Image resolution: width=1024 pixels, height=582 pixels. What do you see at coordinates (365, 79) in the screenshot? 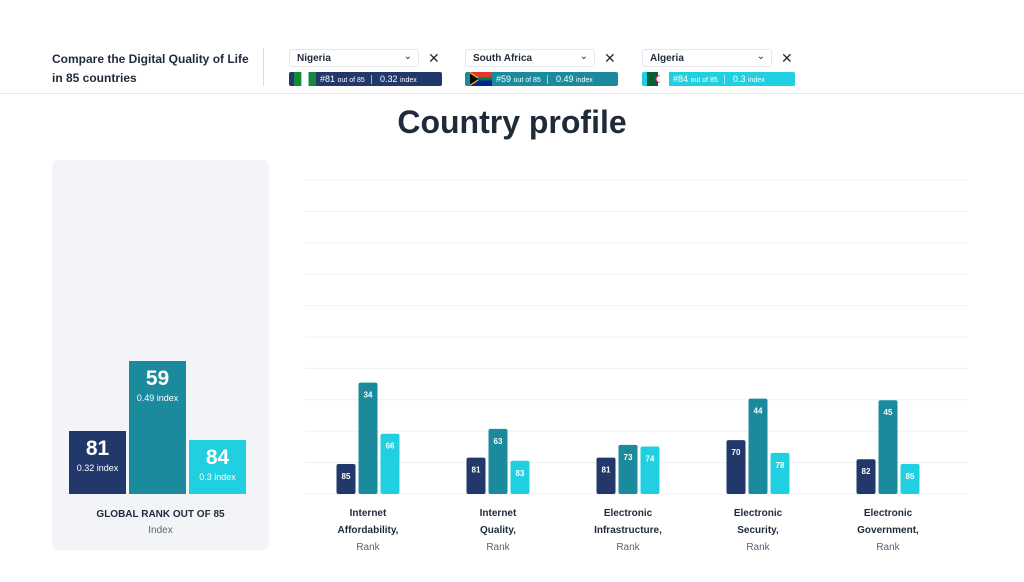
I see `country-summary-nigeria: #81 out of 85 0.32 index` at bounding box center [365, 79].